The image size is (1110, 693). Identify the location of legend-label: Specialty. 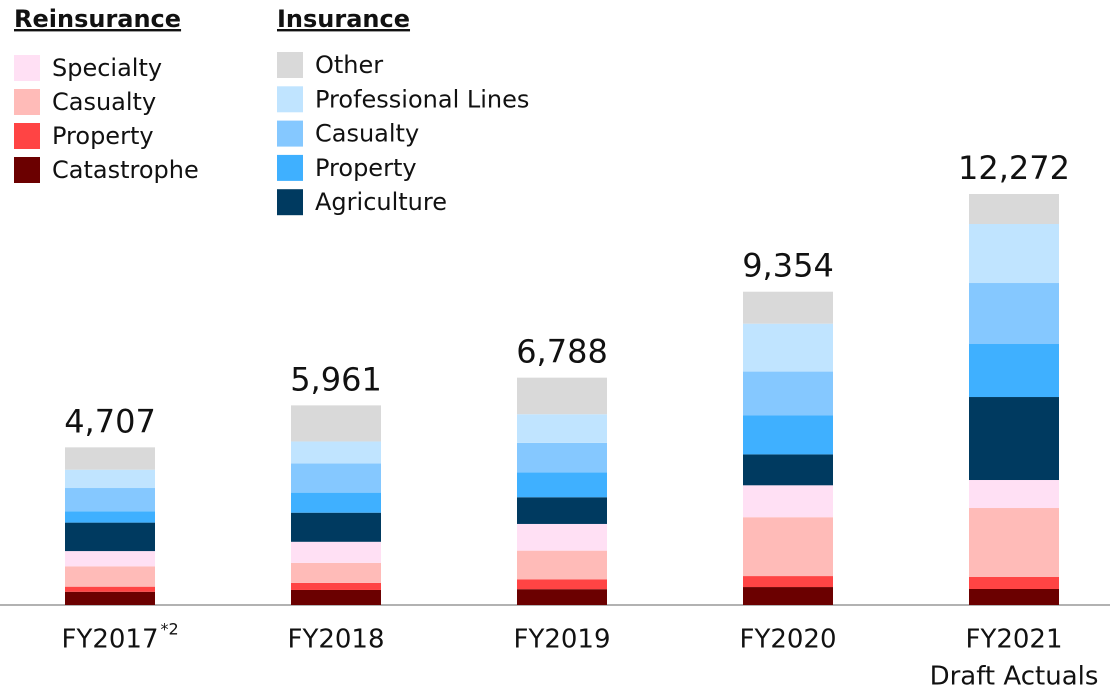
(107, 68).